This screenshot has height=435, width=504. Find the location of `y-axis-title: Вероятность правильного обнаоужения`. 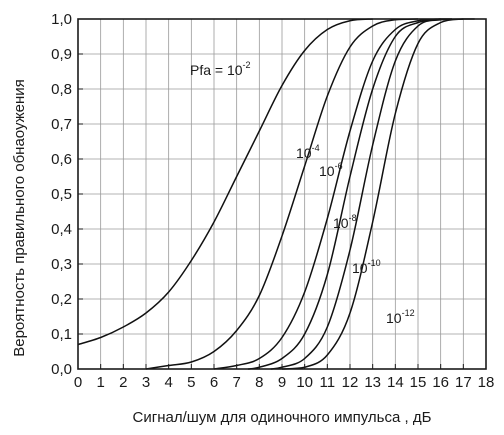

y-axis-title: Вероятность правильного обнаоужения is located at coordinates (19, 218).